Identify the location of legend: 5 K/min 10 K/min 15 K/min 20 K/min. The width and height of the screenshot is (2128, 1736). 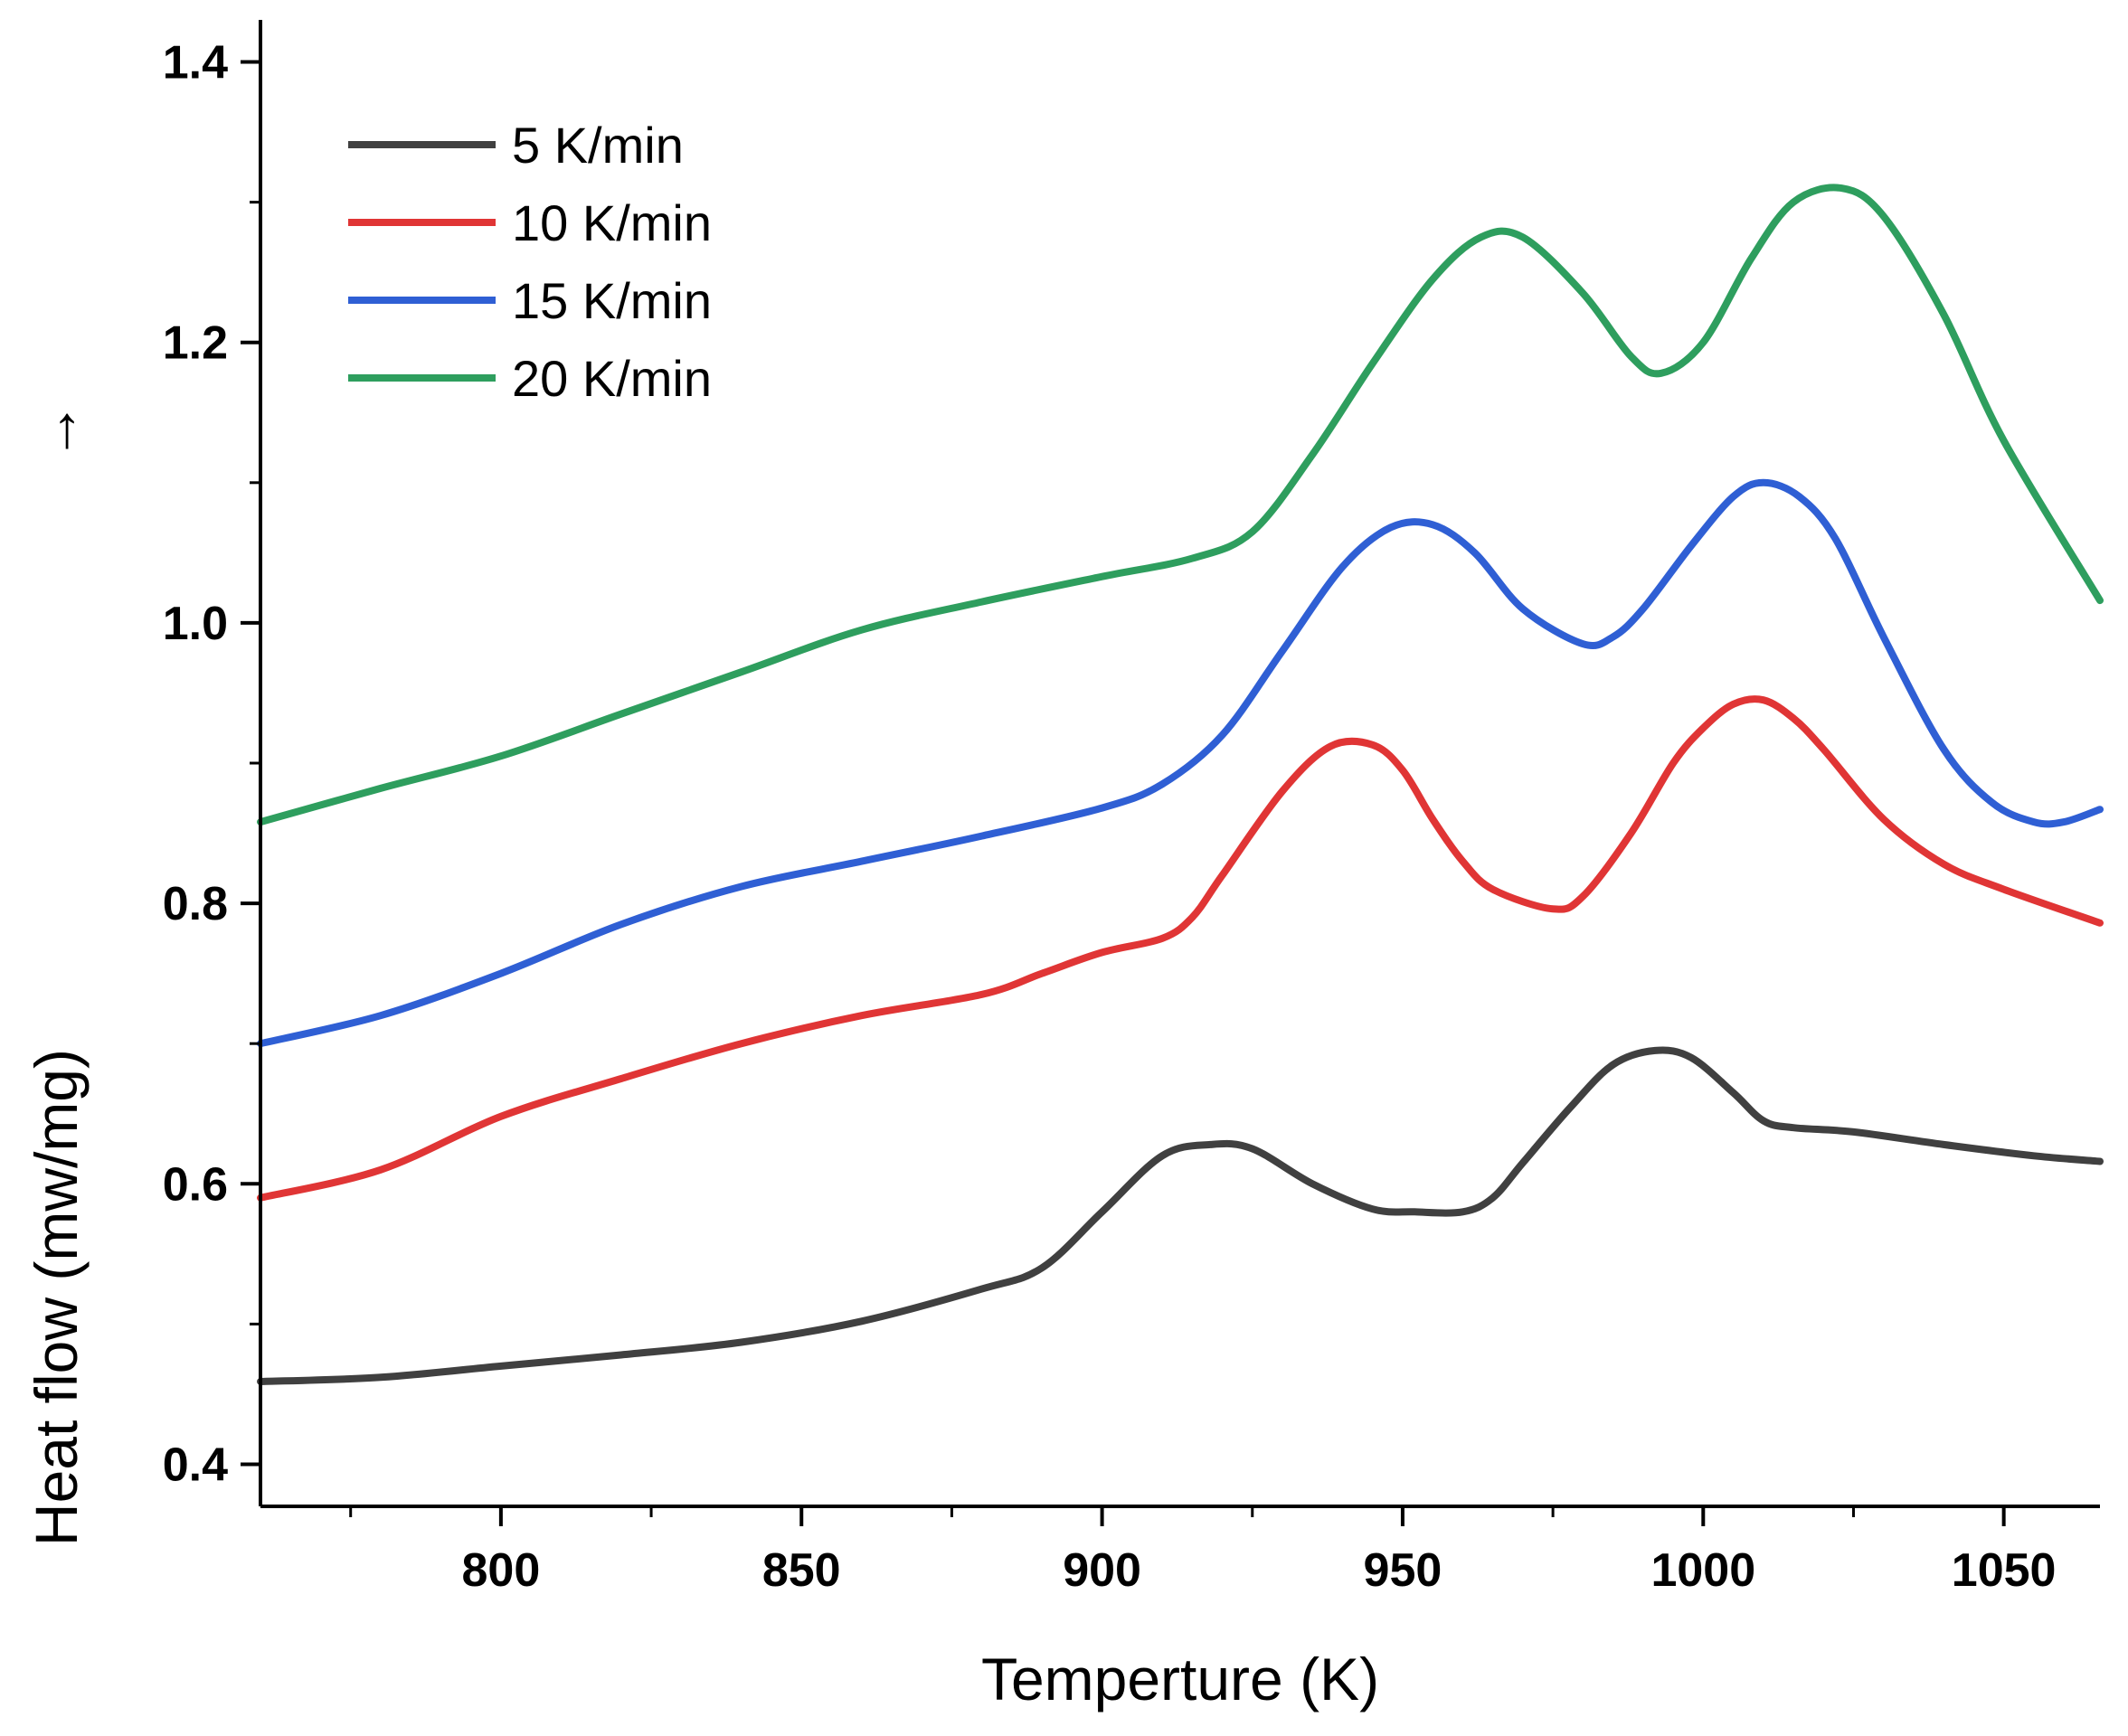
(530, 262).